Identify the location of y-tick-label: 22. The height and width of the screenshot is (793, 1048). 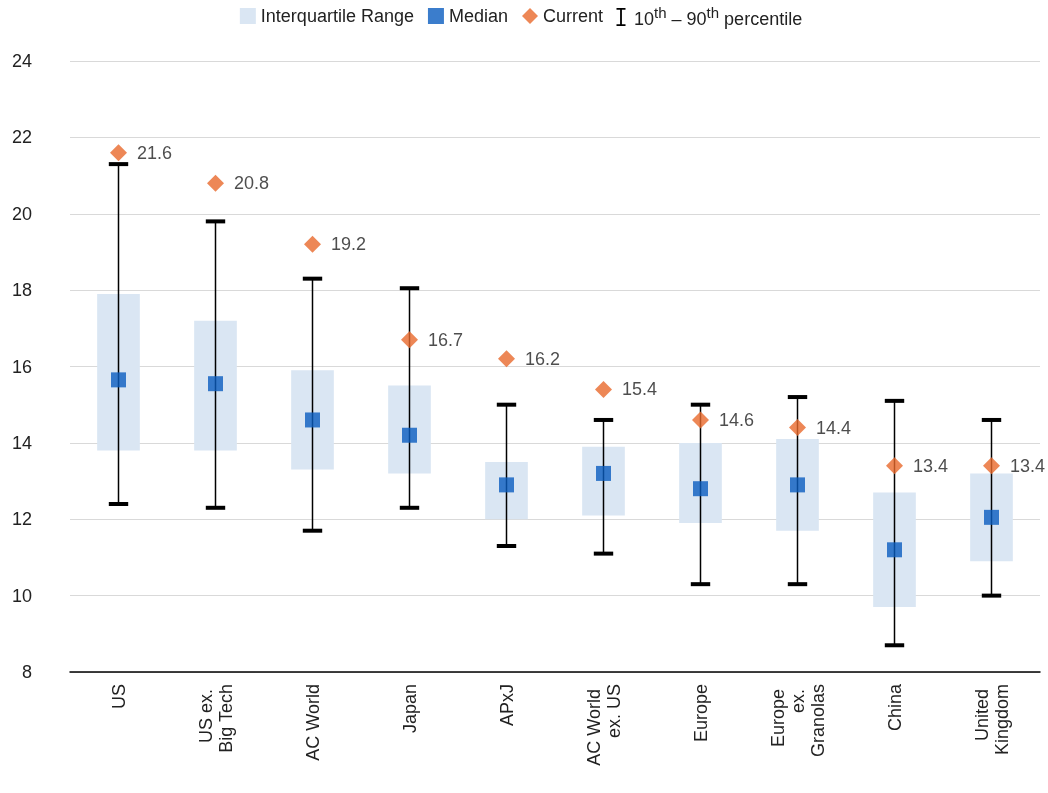
(21, 137).